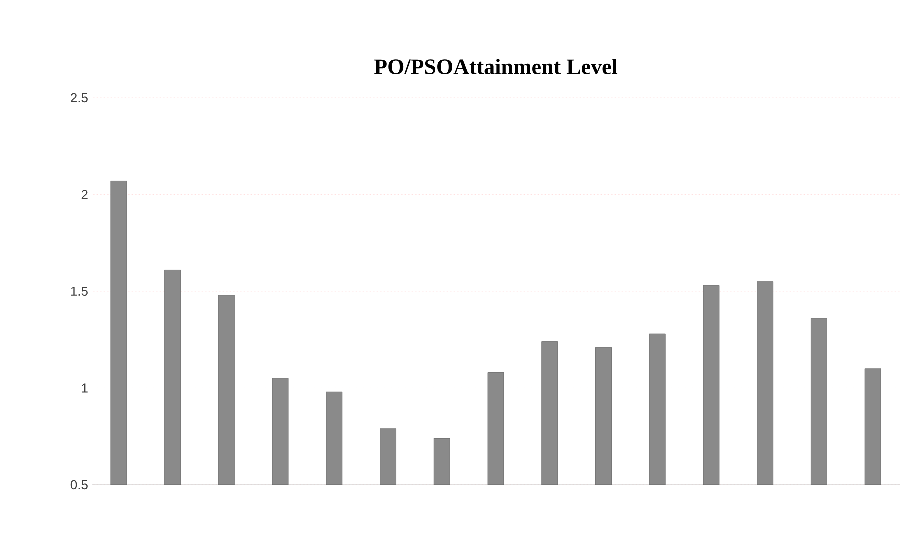  I want to click on chart-title: PO/PSOAttainment Level, so click(496, 66).